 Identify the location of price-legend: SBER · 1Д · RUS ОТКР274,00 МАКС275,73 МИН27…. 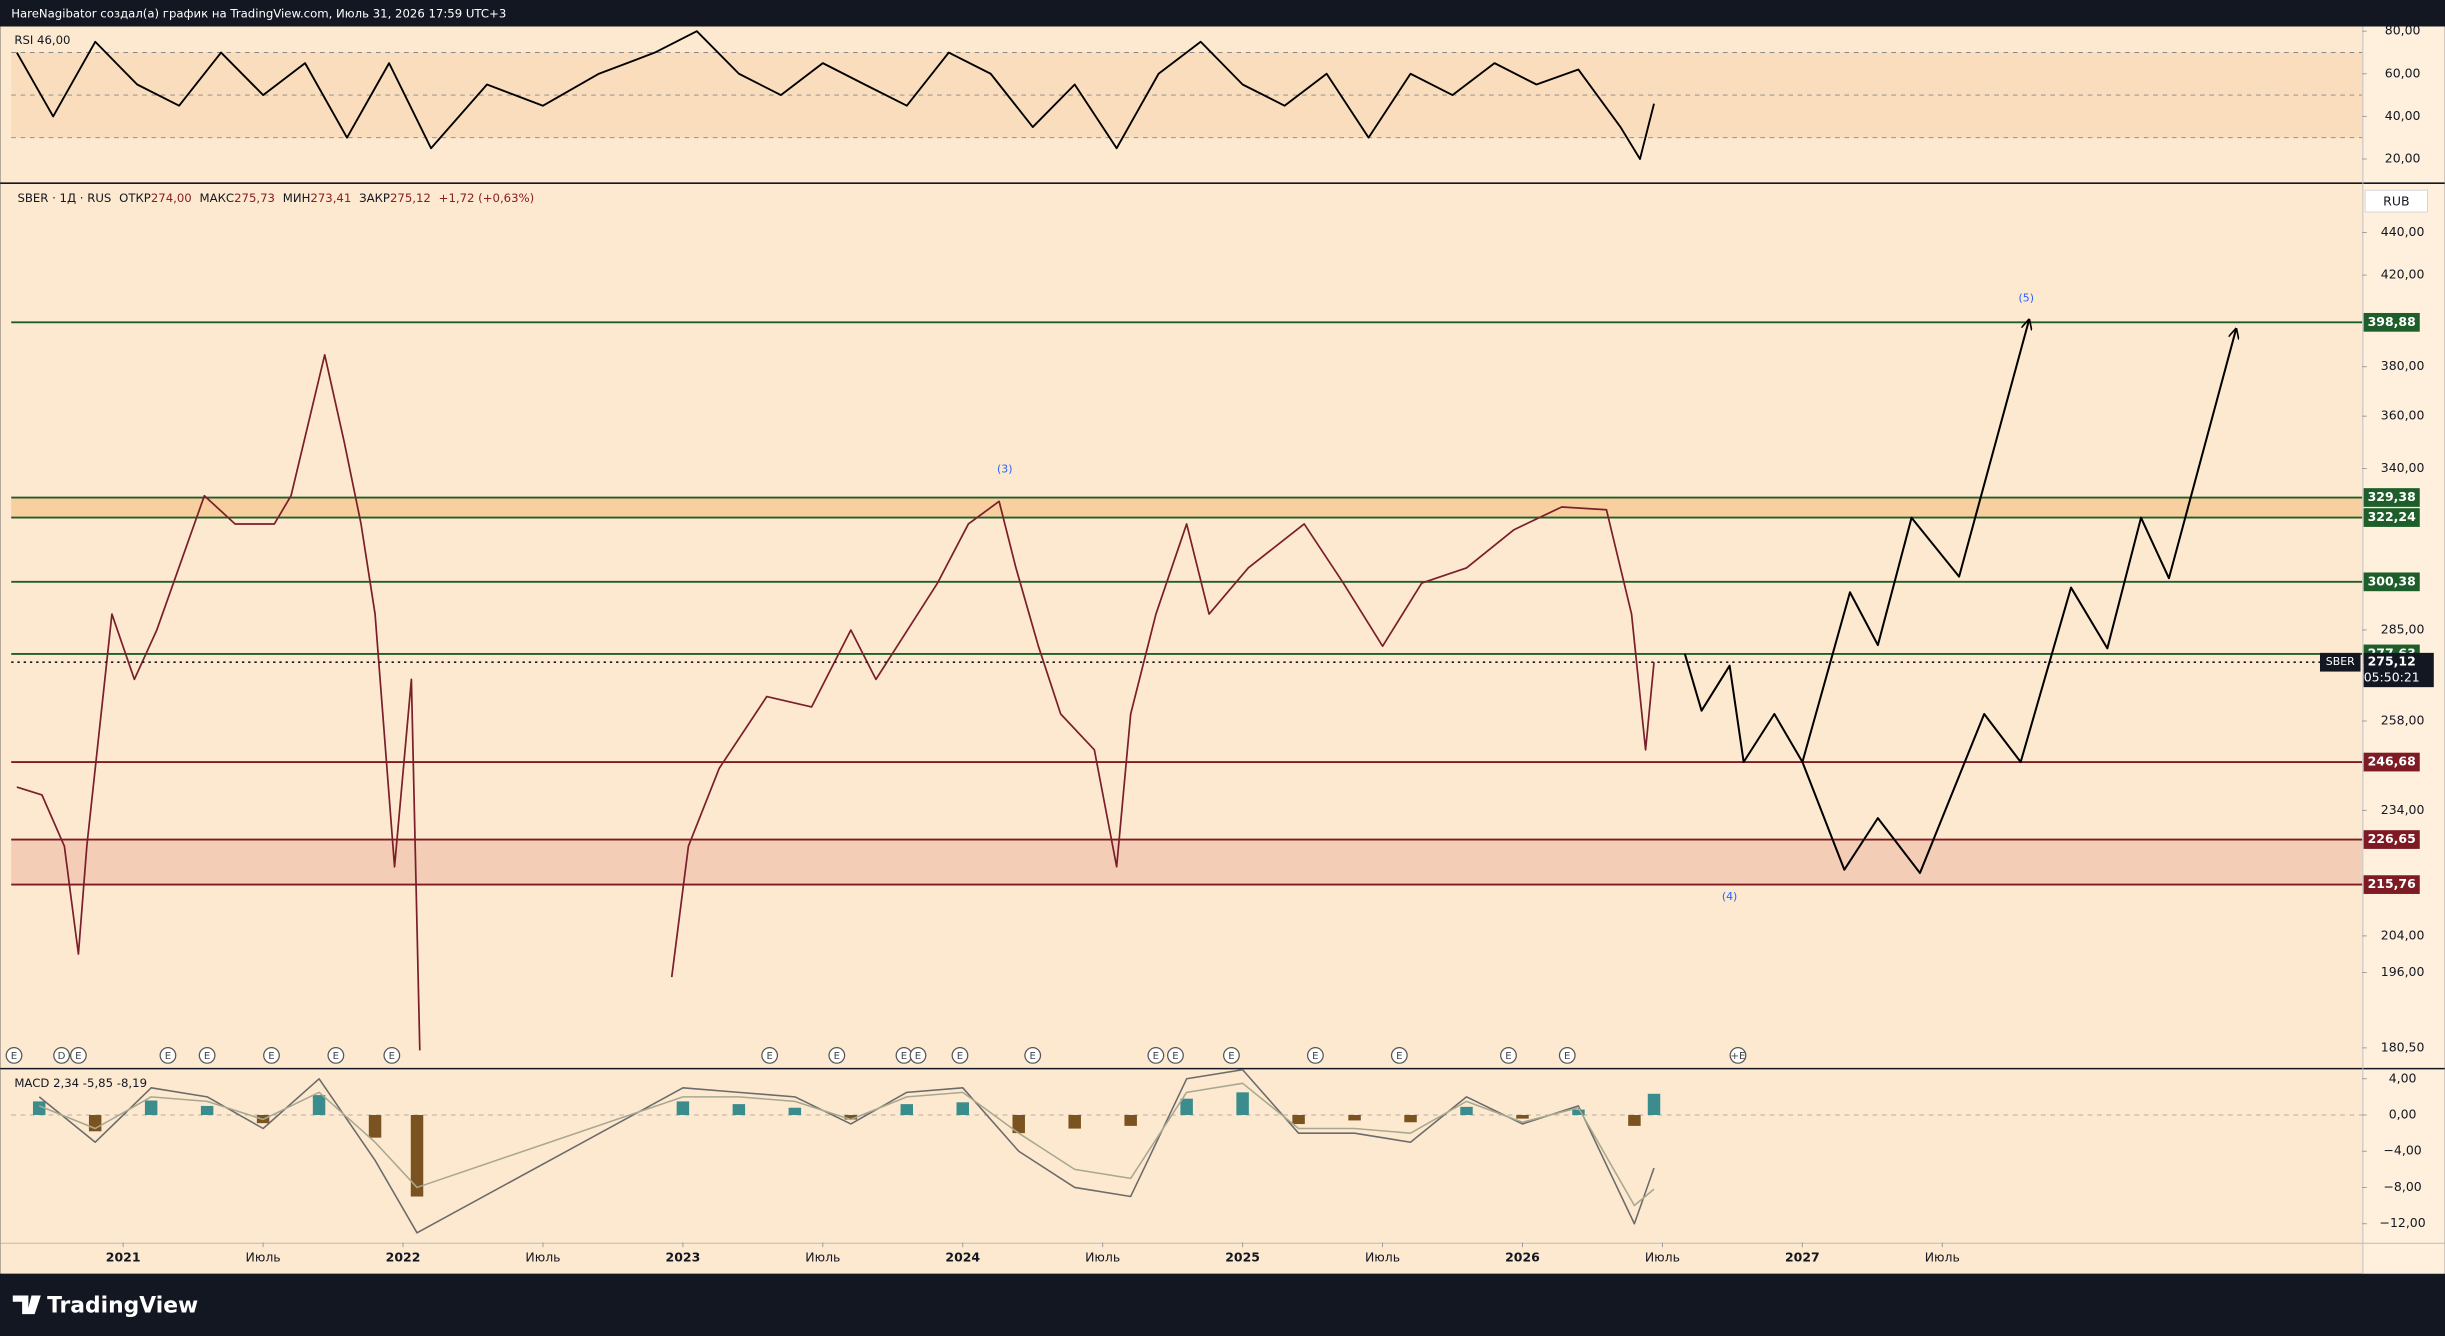
(275, 197).